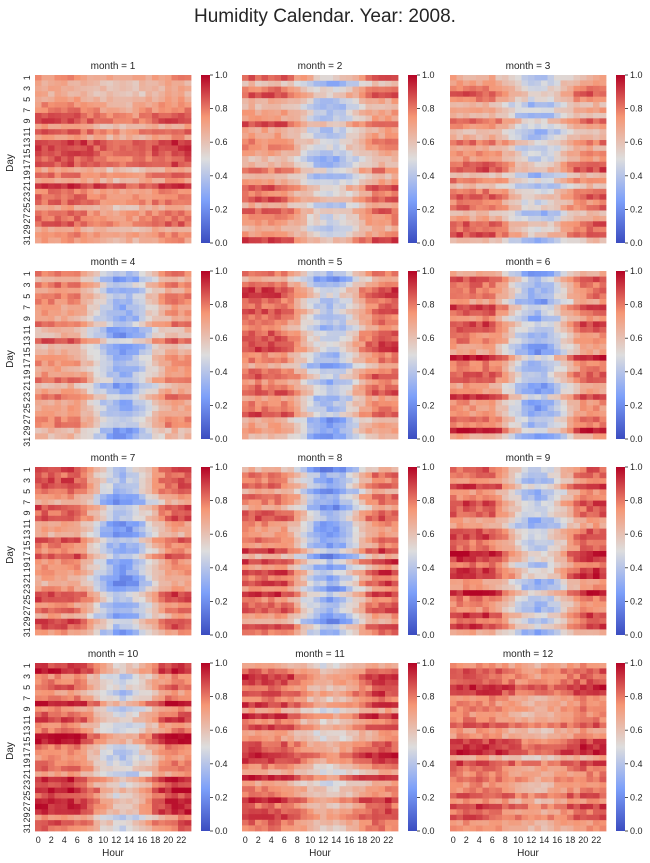  Describe the element at coordinates (338, 350) in the screenshot. I see `facet-month-5: month = 50.00.20.40.60.81.0` at that location.